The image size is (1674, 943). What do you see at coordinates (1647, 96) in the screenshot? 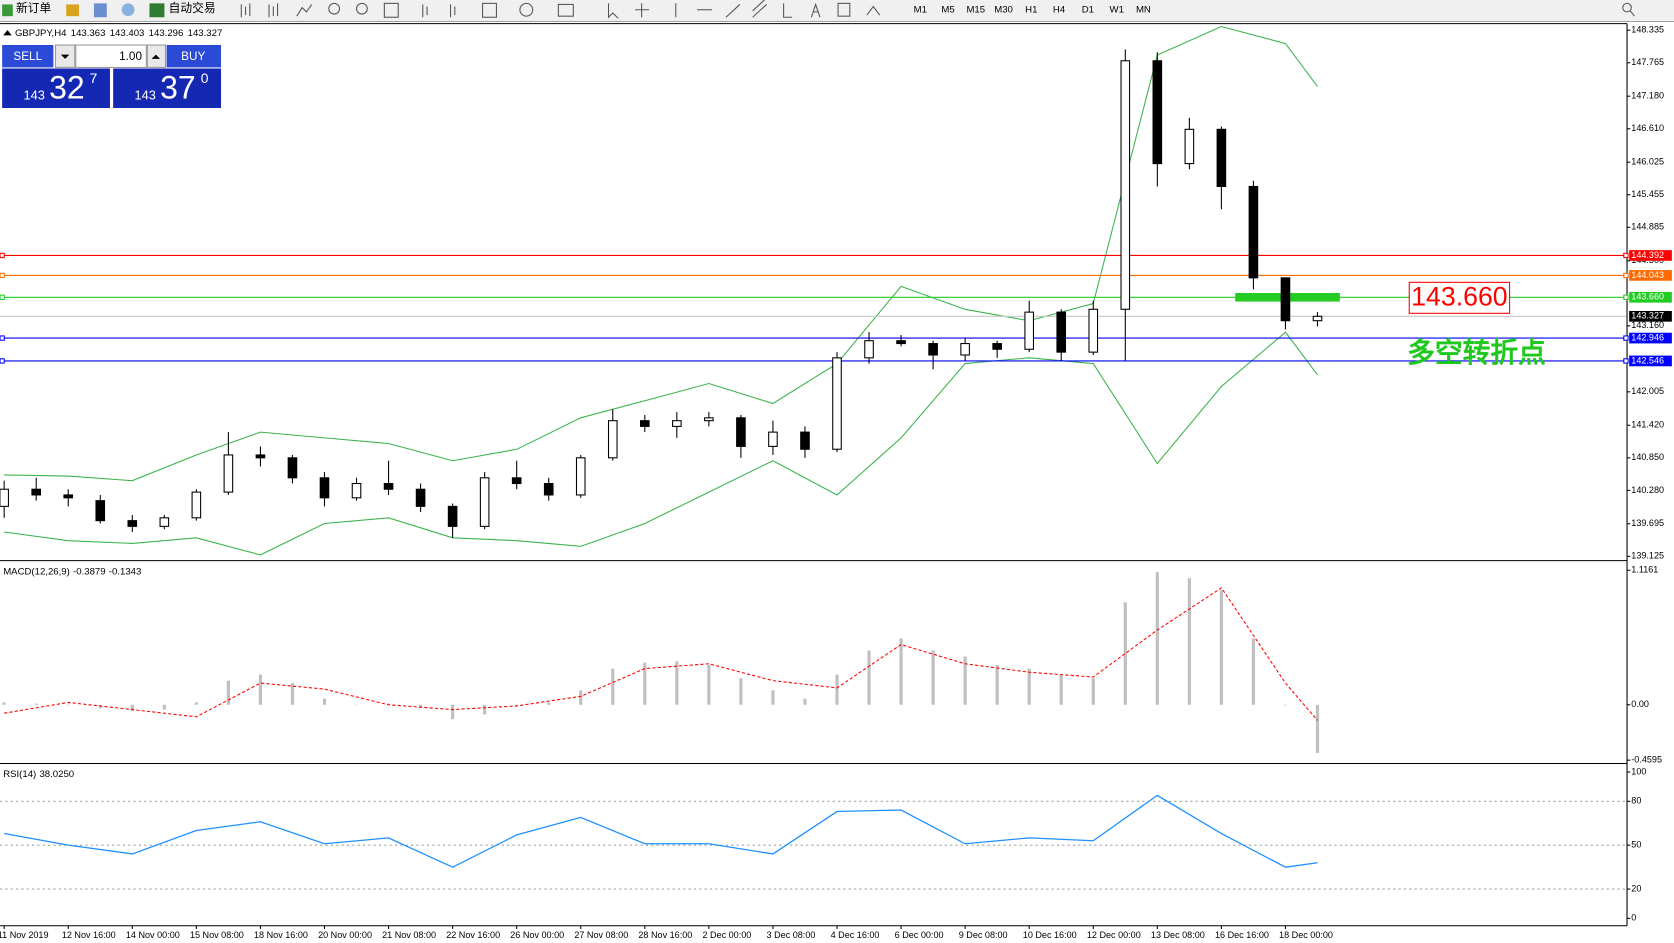
I see `y-tick-label: 147.180` at bounding box center [1647, 96].